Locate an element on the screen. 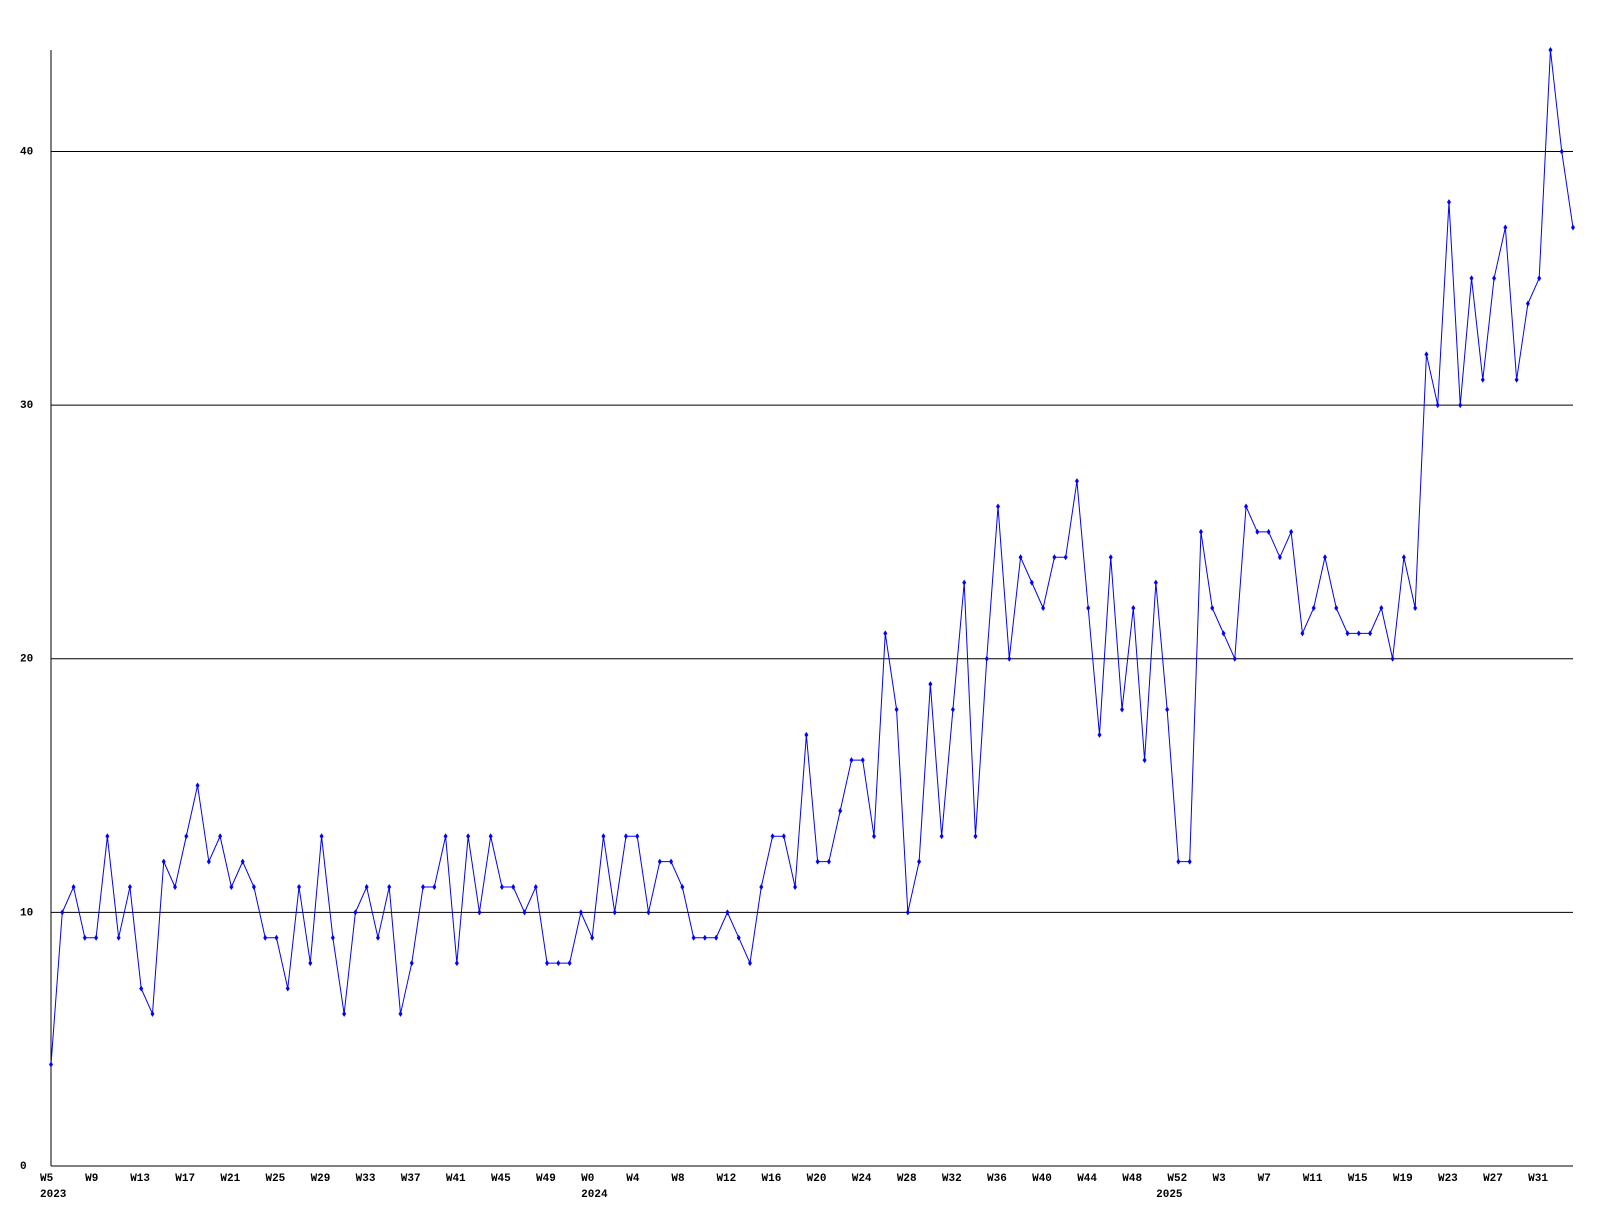  x-tick-label: W32 is located at coordinates (952, 1179).